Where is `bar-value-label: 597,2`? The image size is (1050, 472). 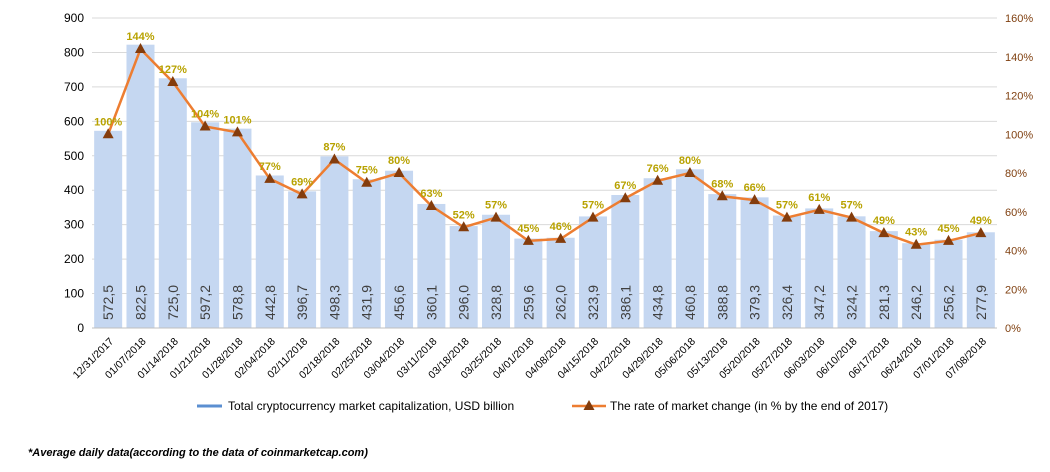 bar-value-label: 597,2 is located at coordinates (205, 302).